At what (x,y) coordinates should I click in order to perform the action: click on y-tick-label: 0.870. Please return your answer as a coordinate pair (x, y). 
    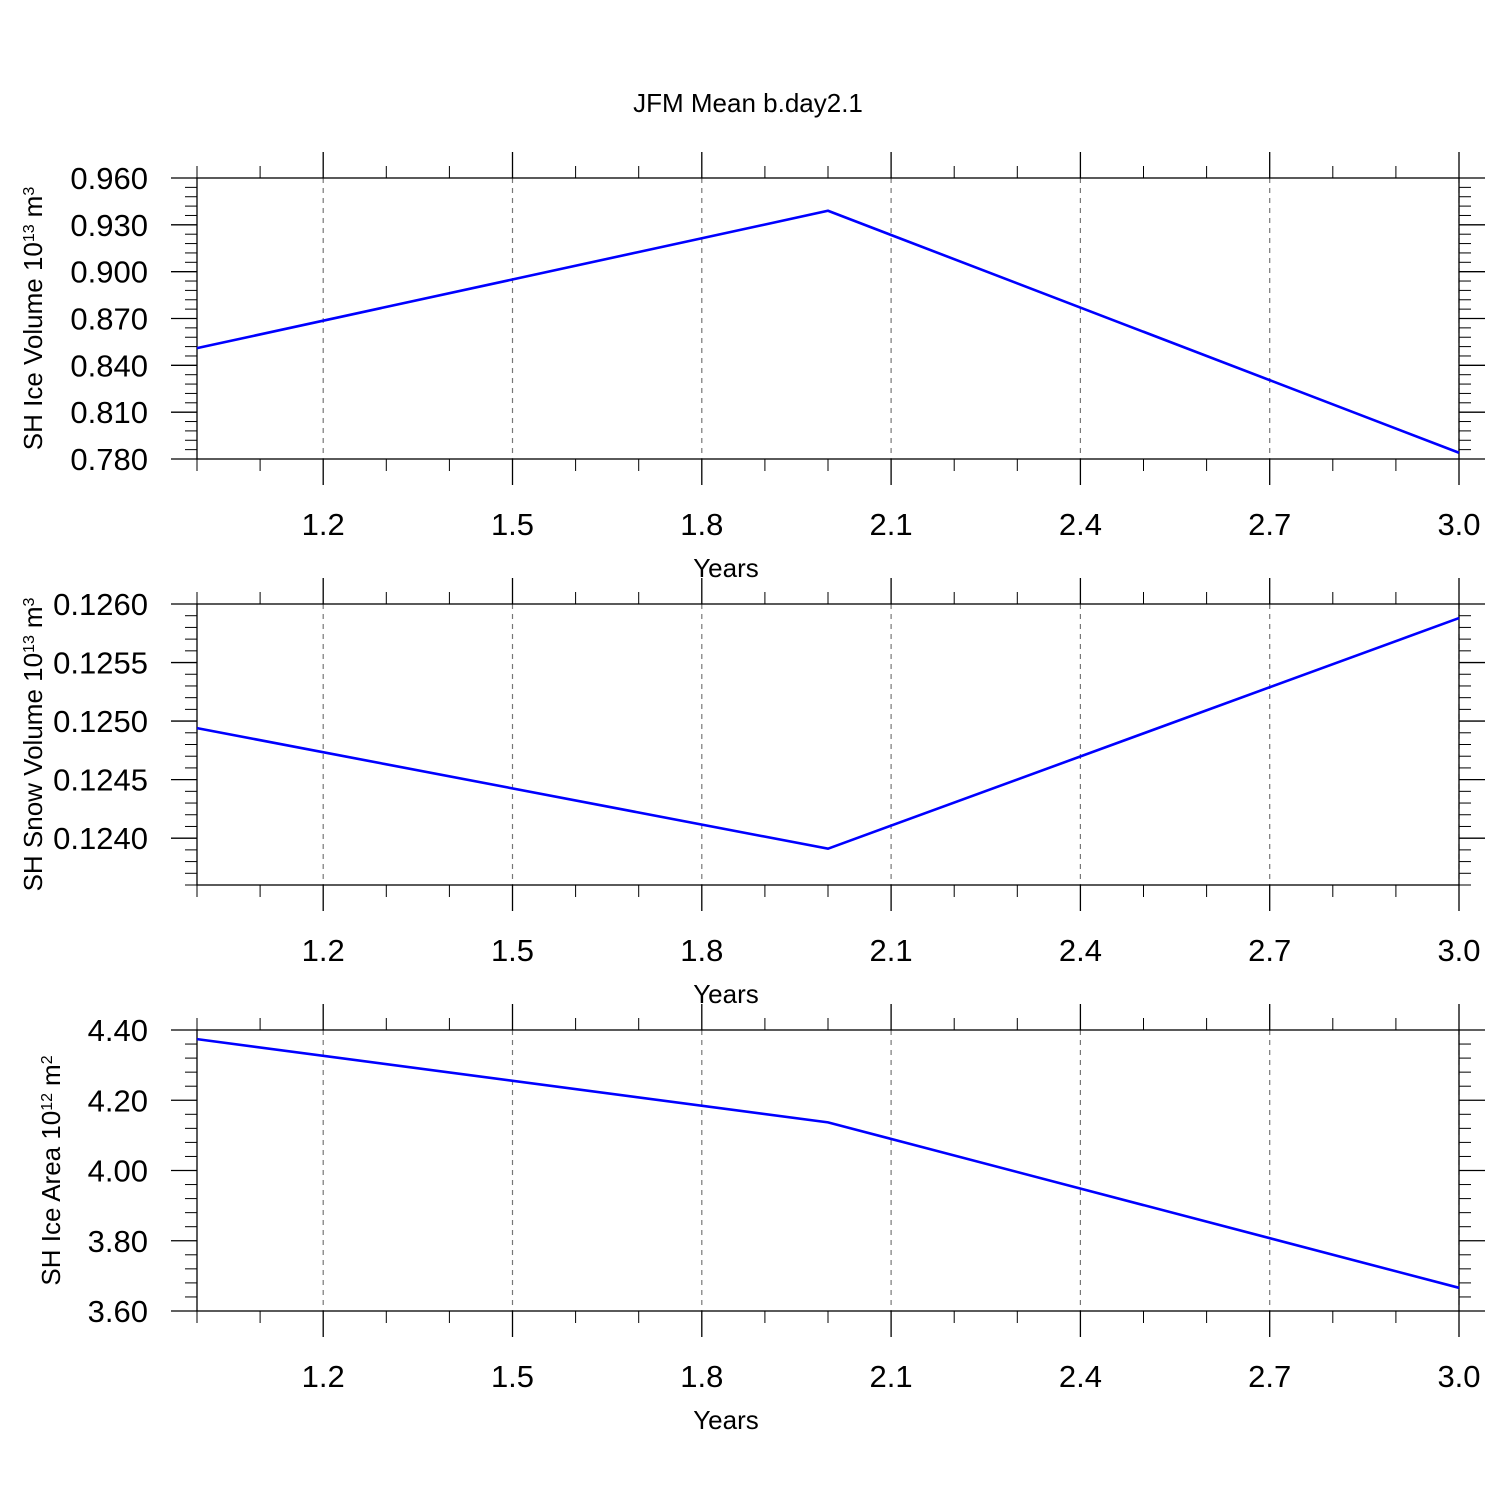
    Looking at the image, I should click on (109, 319).